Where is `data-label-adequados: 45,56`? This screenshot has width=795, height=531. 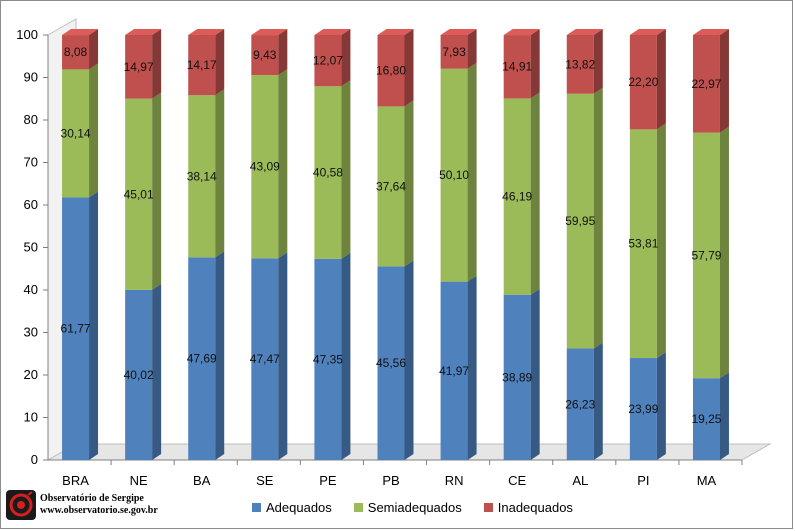
data-label-adequados: 45,56 is located at coordinates (391, 363).